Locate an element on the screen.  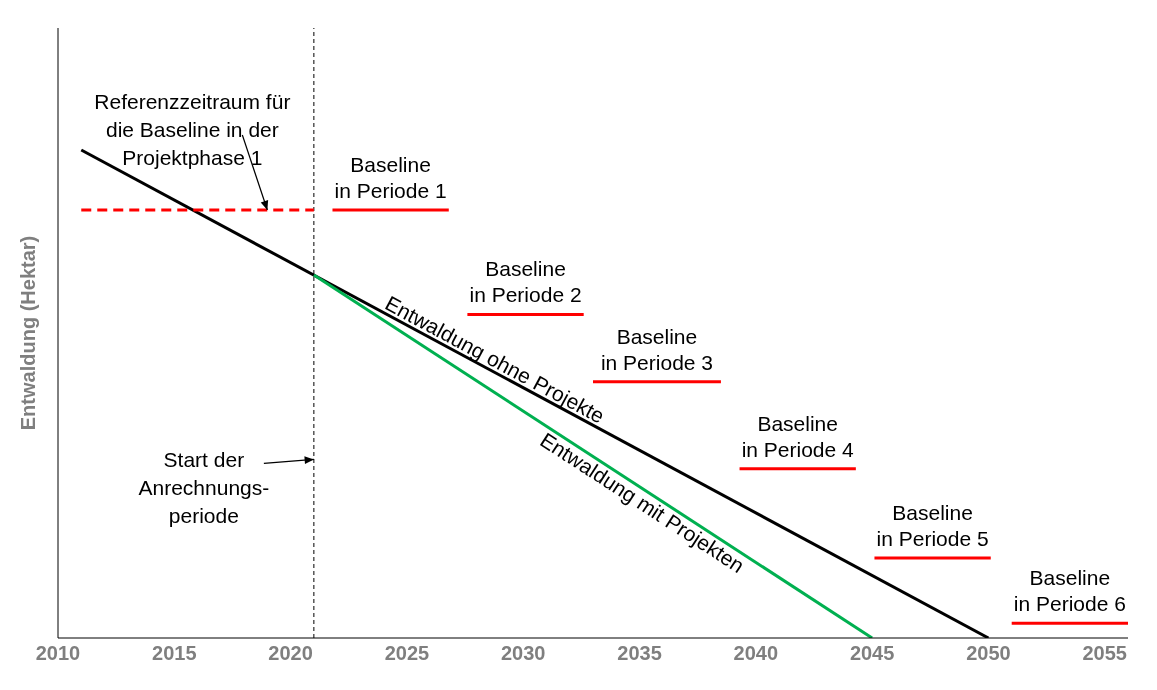
annotation: Start der Anrechnungs- periode is located at coordinates (204, 488).